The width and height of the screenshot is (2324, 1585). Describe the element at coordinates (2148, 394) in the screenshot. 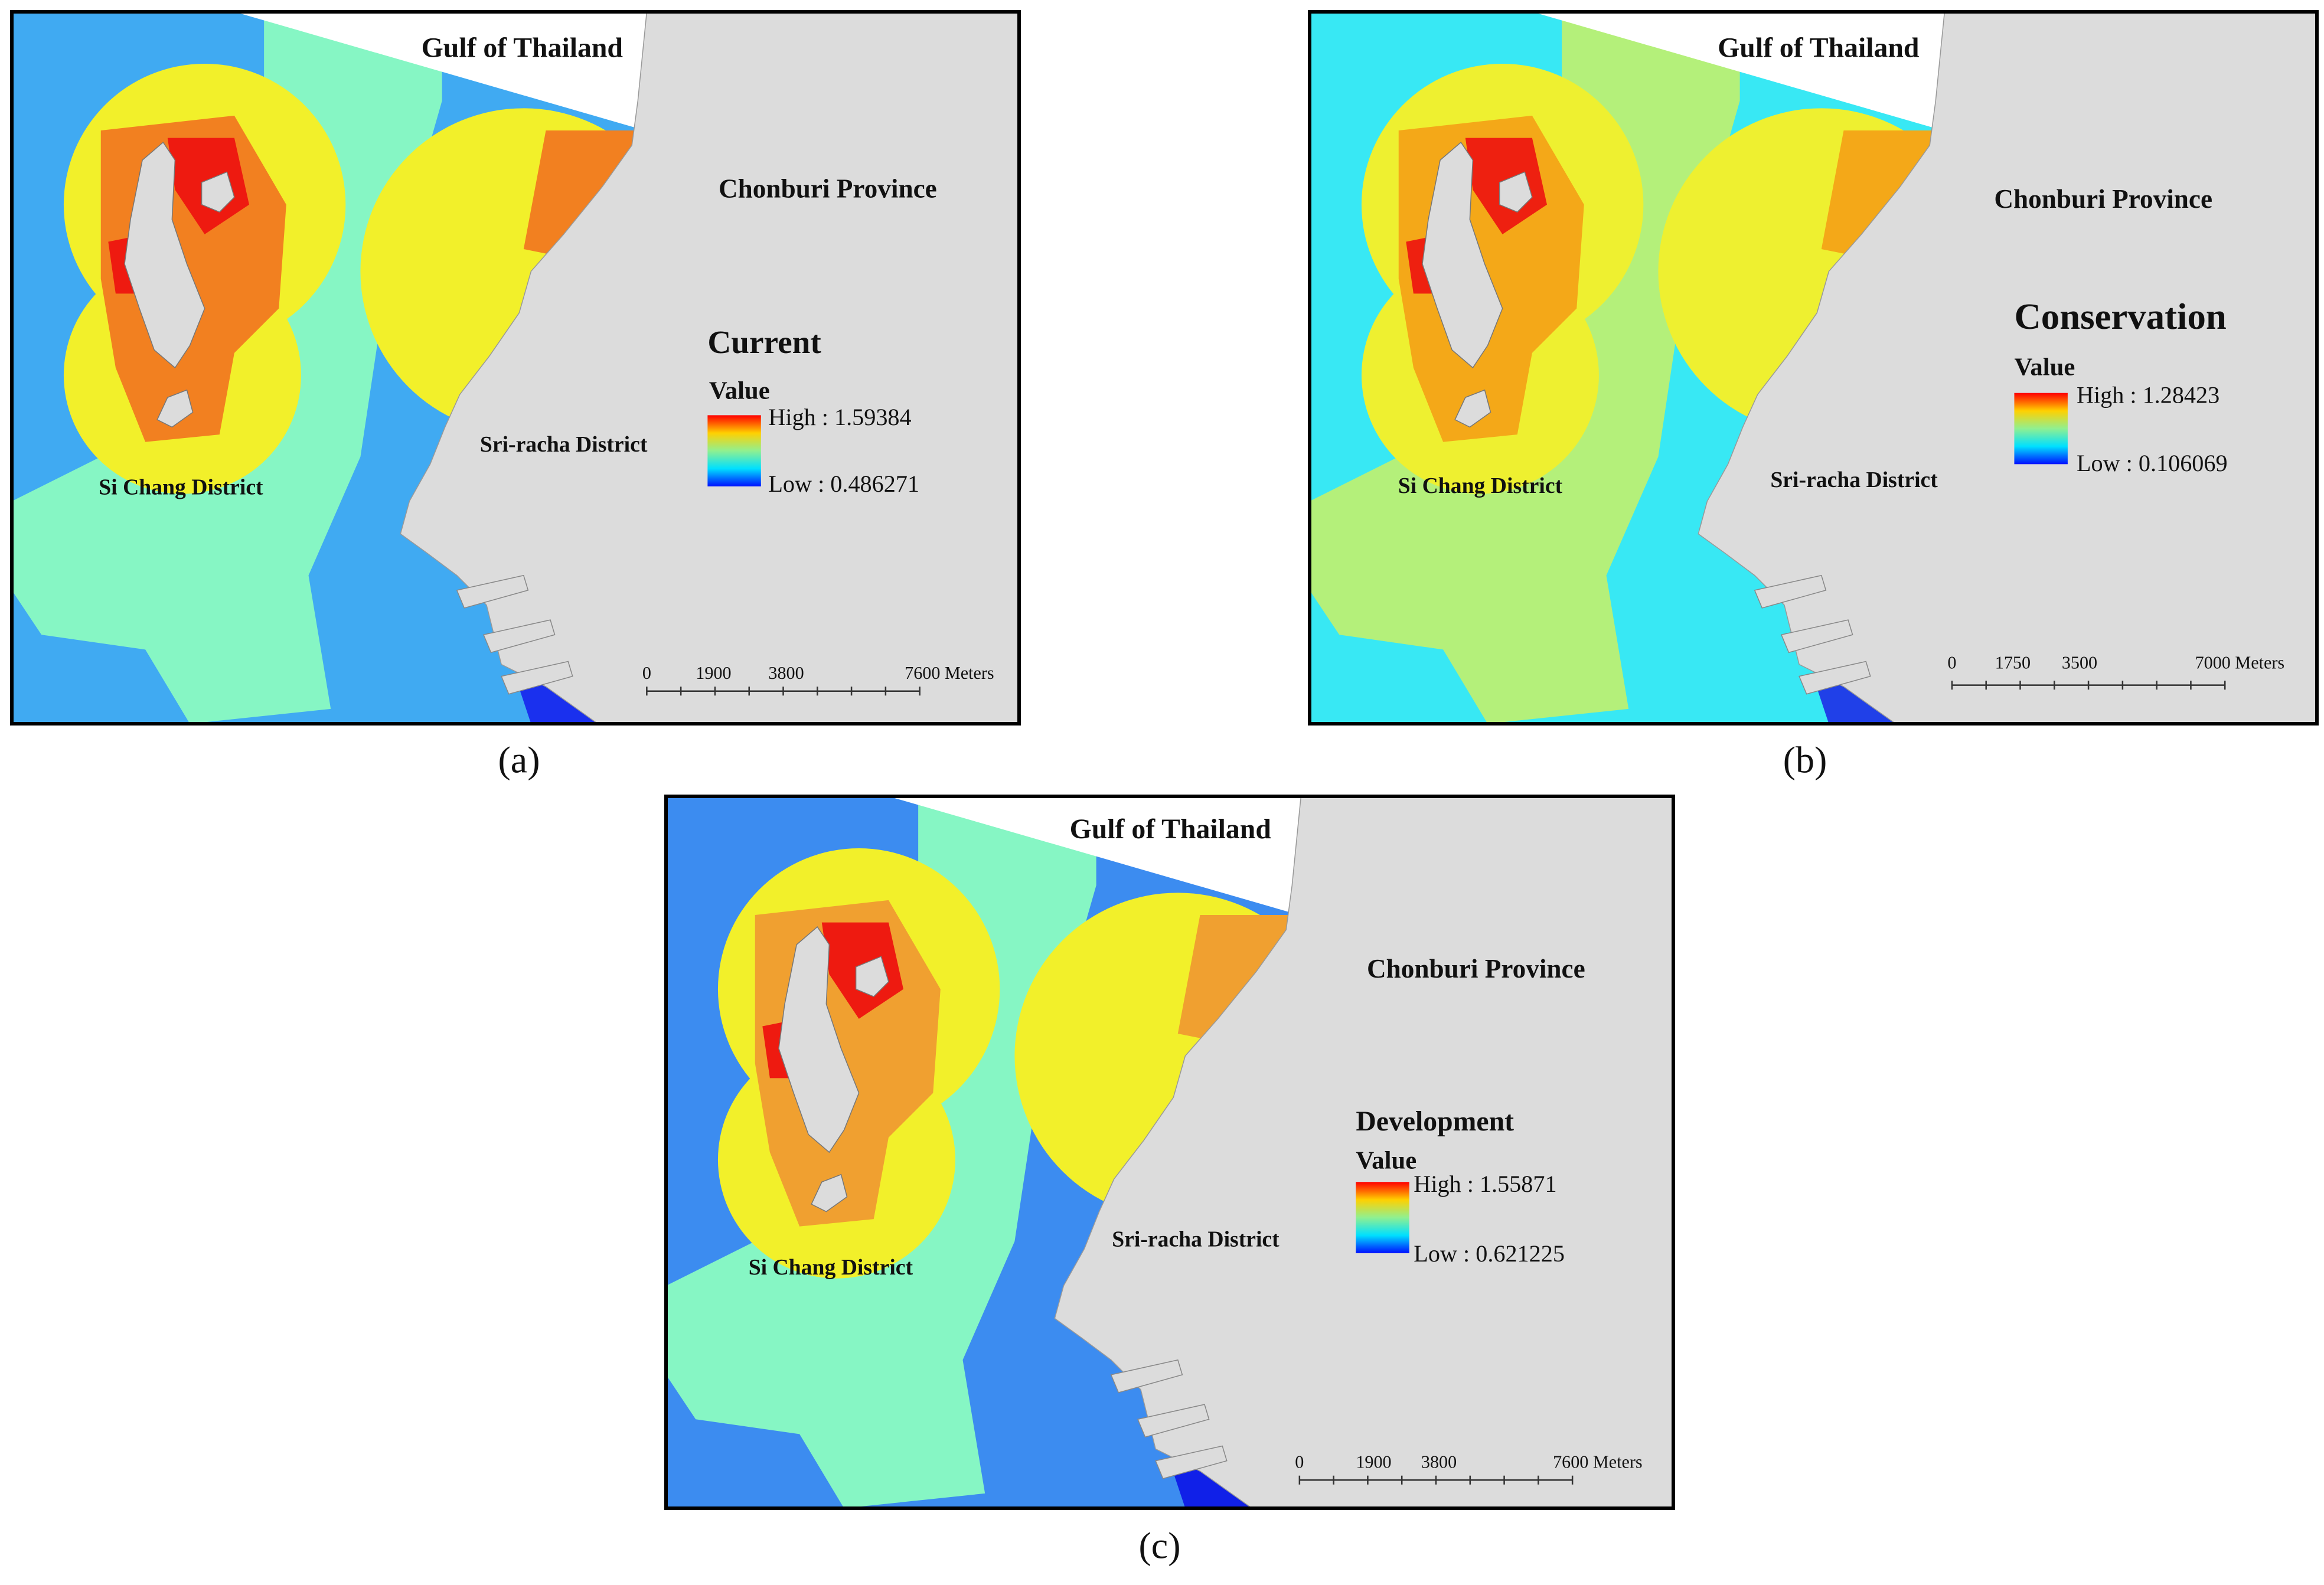

I see `legend-high: High : 1.28423` at that location.